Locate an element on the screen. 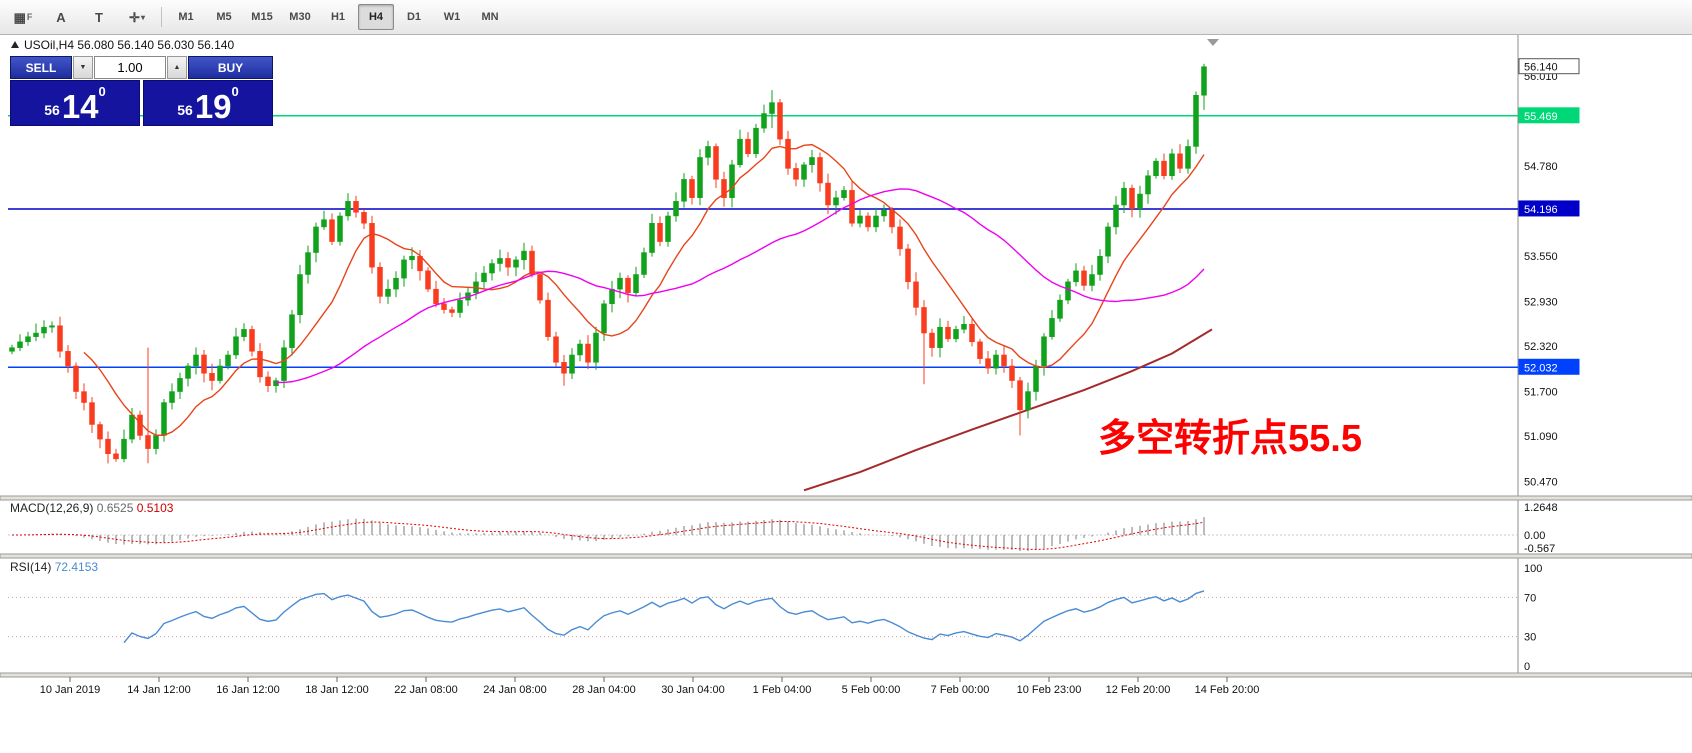 This screenshot has width=1692, height=753. time-axis-label: 10 Jan 2019 is located at coordinates (70, 690).